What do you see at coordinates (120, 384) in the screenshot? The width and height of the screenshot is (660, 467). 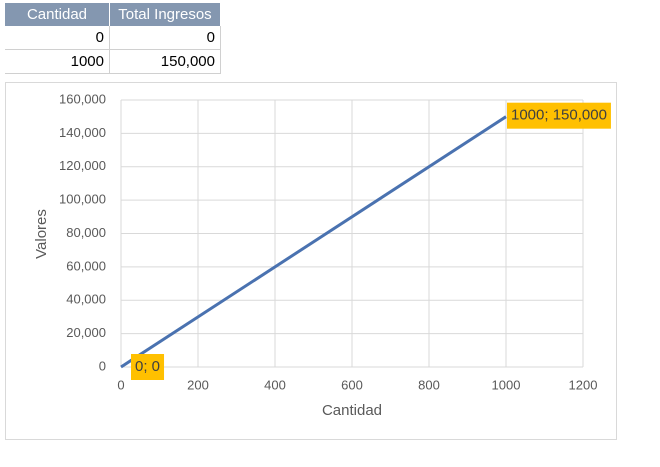 I see `x-tick-label: 0` at bounding box center [120, 384].